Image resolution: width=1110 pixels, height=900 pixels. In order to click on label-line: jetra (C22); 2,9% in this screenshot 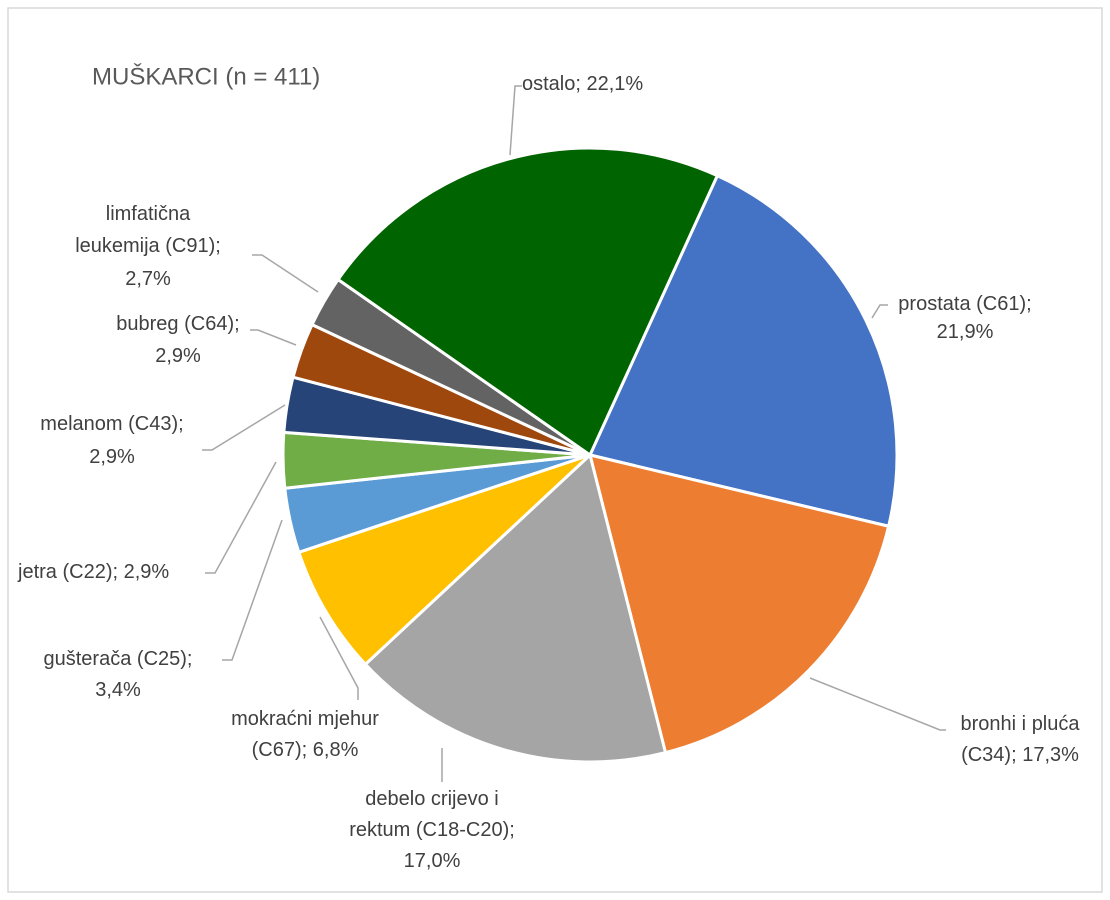, I will do `click(93, 572)`.